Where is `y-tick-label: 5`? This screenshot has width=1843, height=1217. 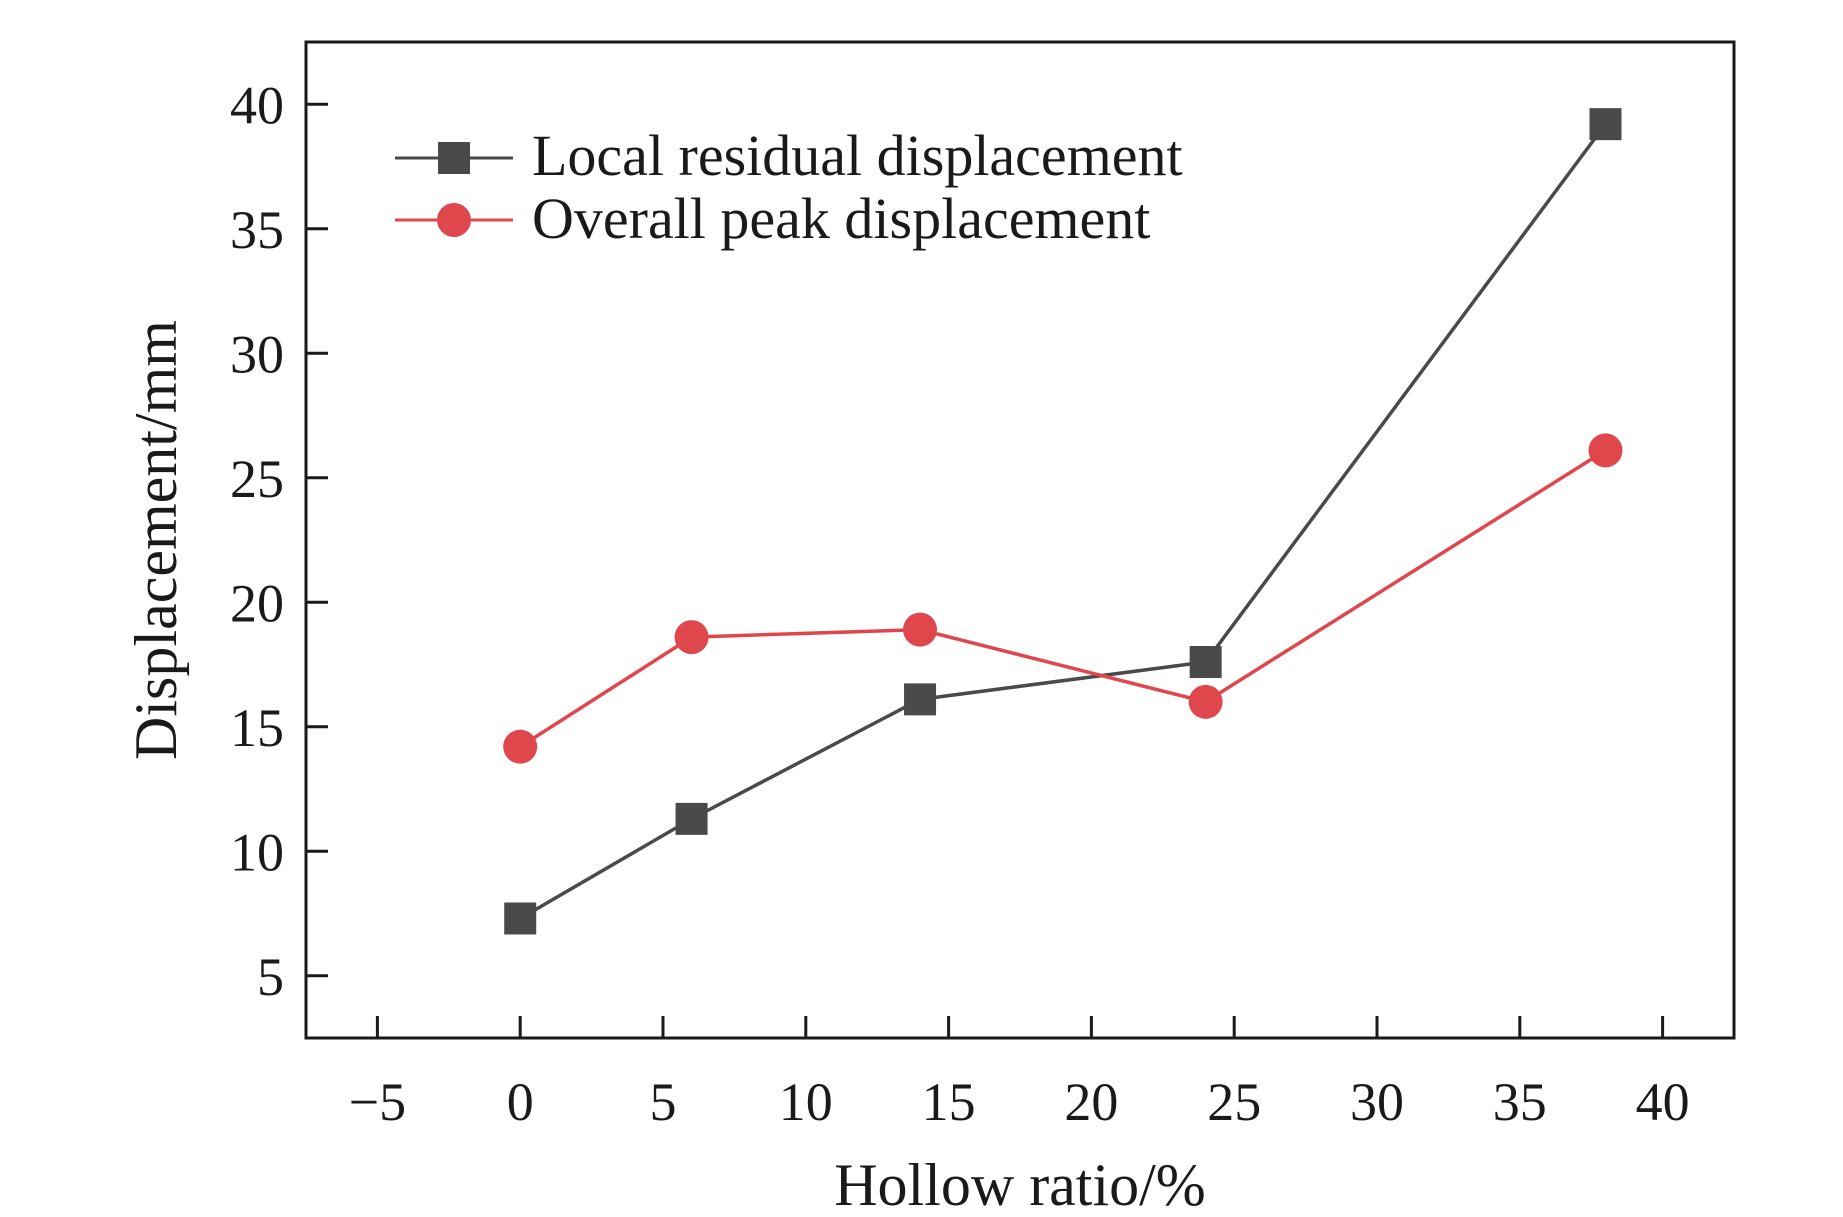 y-tick-label: 5 is located at coordinates (270, 977).